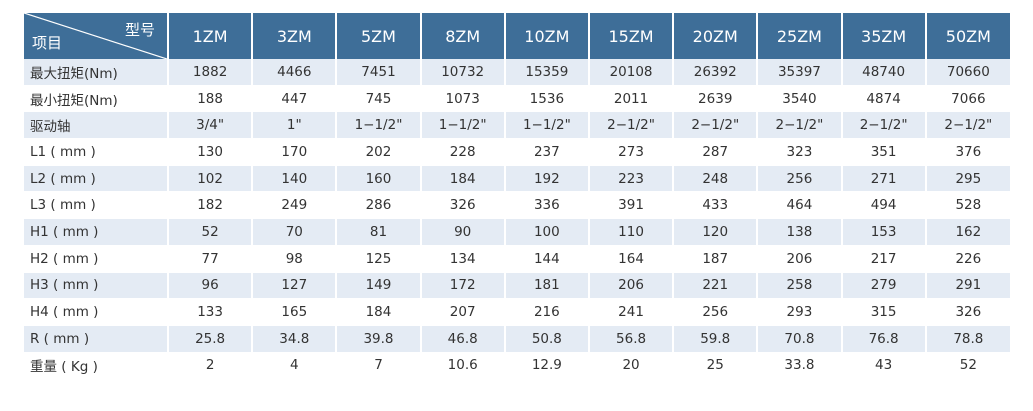  Describe the element at coordinates (379, 205) in the screenshot. I see `table-cell: 286` at that location.